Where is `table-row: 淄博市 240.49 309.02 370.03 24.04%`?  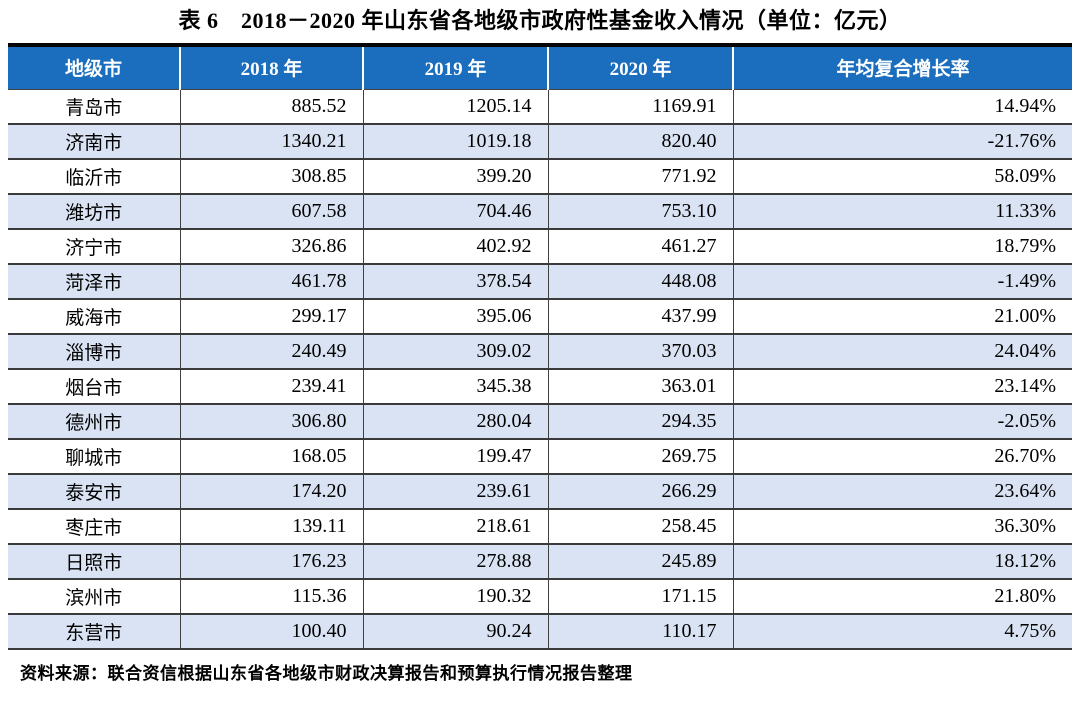
table-row: 淄博市 240.49 309.02 370.03 24.04% is located at coordinates (540, 352).